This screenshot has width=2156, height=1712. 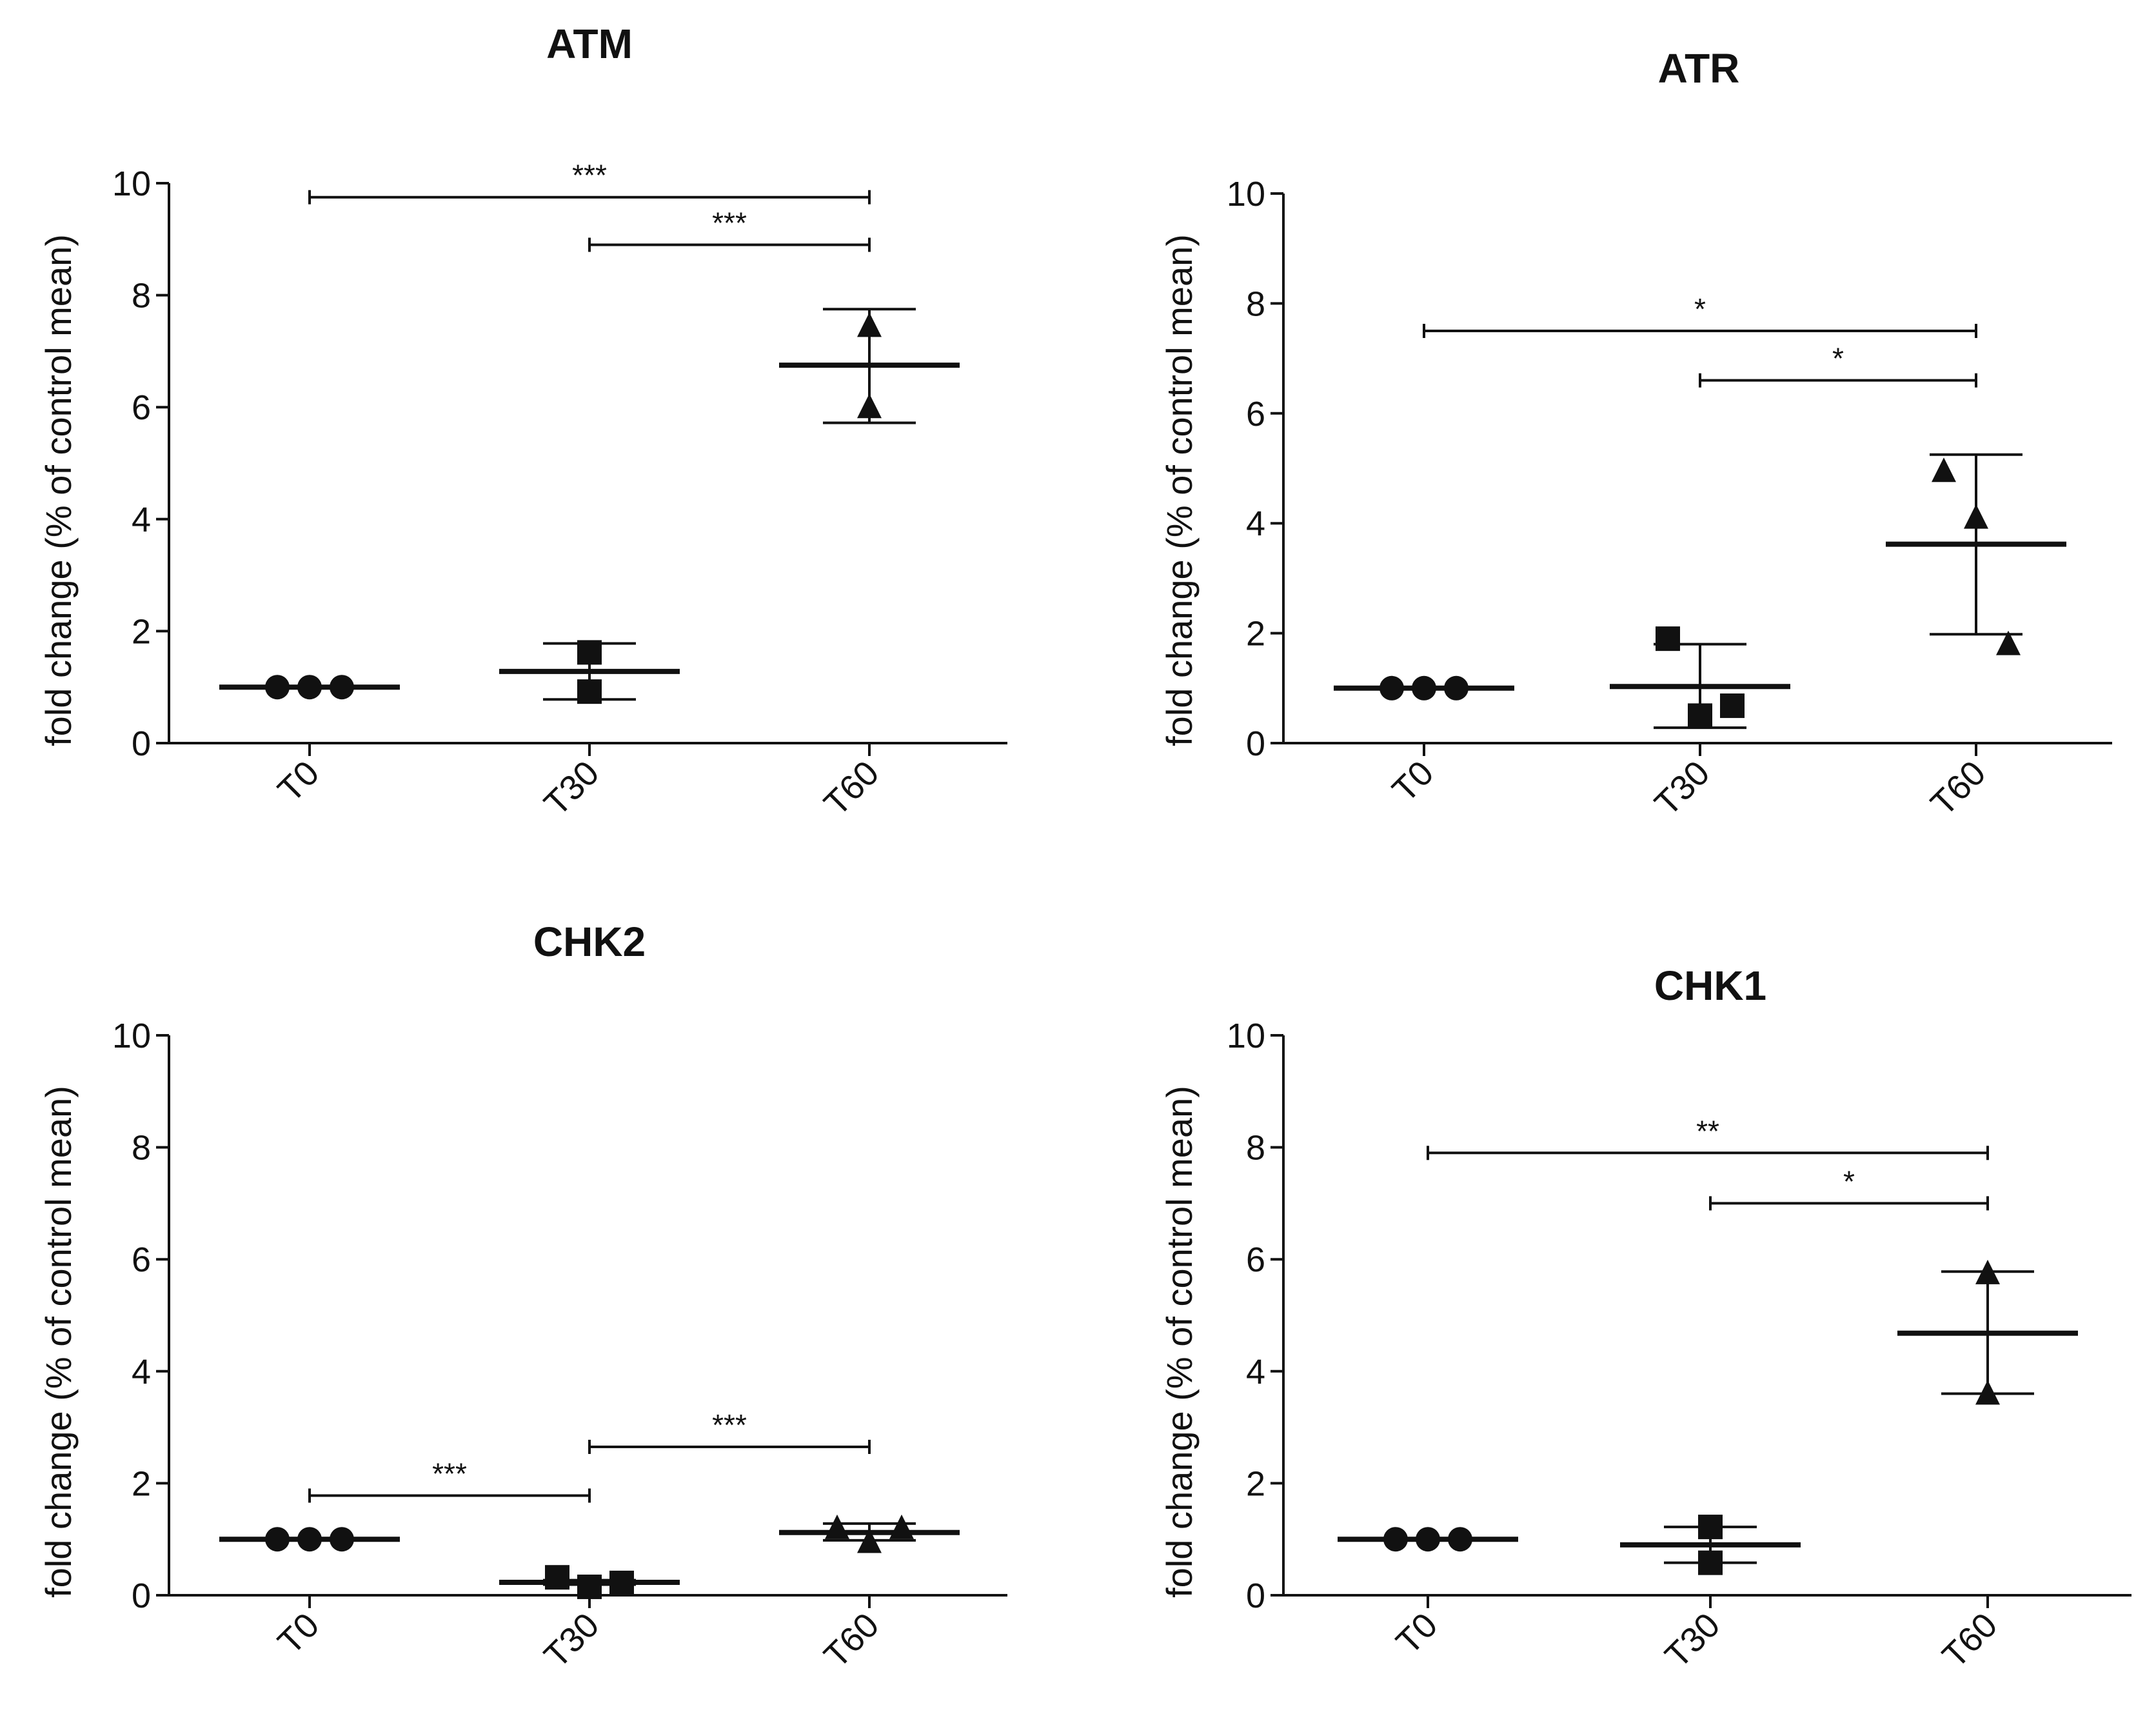 What do you see at coordinates (589, 44) in the screenshot?
I see `panel-title: ATM` at bounding box center [589, 44].